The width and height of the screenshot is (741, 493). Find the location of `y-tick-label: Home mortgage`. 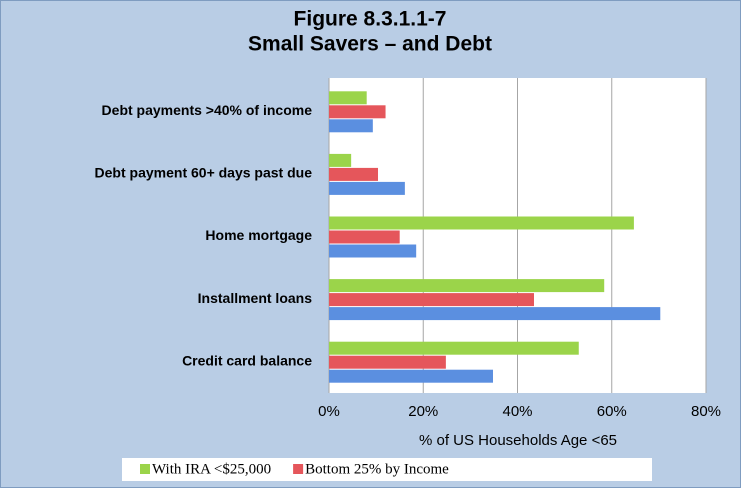

y-tick-label: Home mortgage is located at coordinates (258, 235).